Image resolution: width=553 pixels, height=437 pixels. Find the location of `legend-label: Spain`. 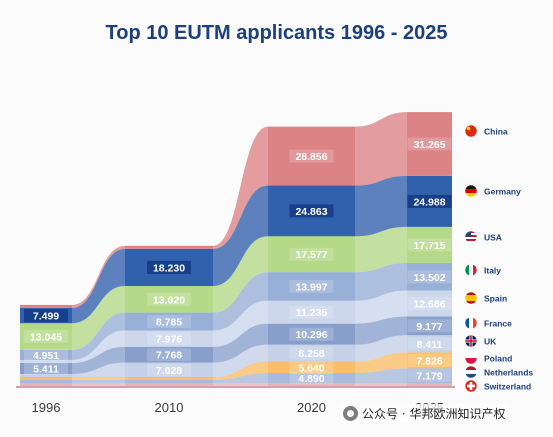

legend-label: Spain is located at coordinates (495, 299).